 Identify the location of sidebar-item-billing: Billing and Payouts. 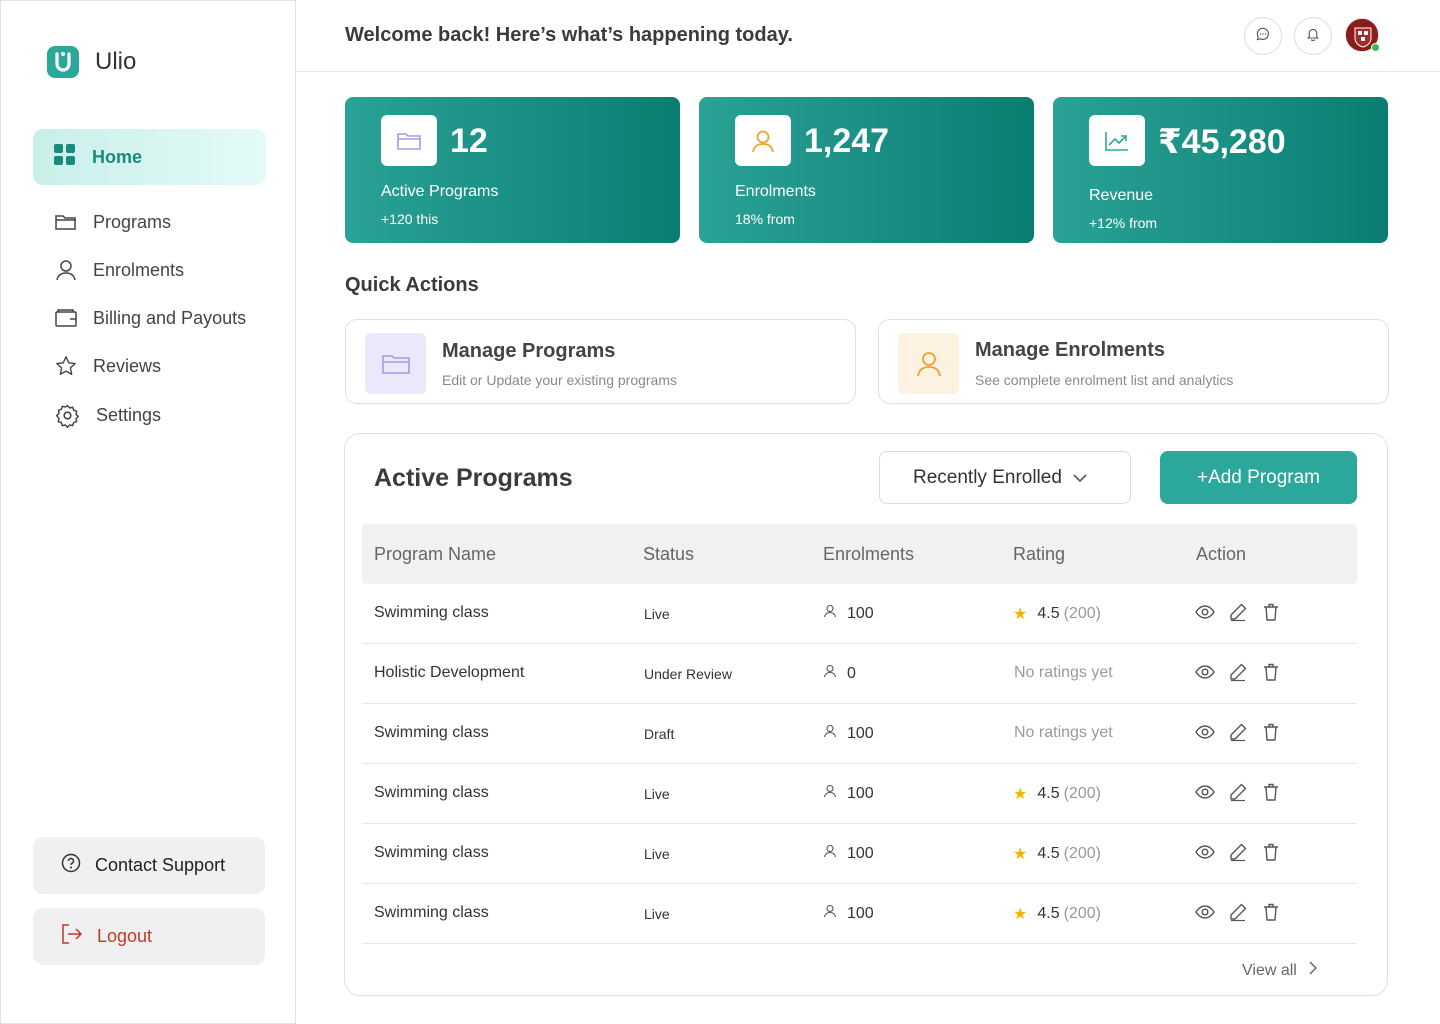
(150, 318).